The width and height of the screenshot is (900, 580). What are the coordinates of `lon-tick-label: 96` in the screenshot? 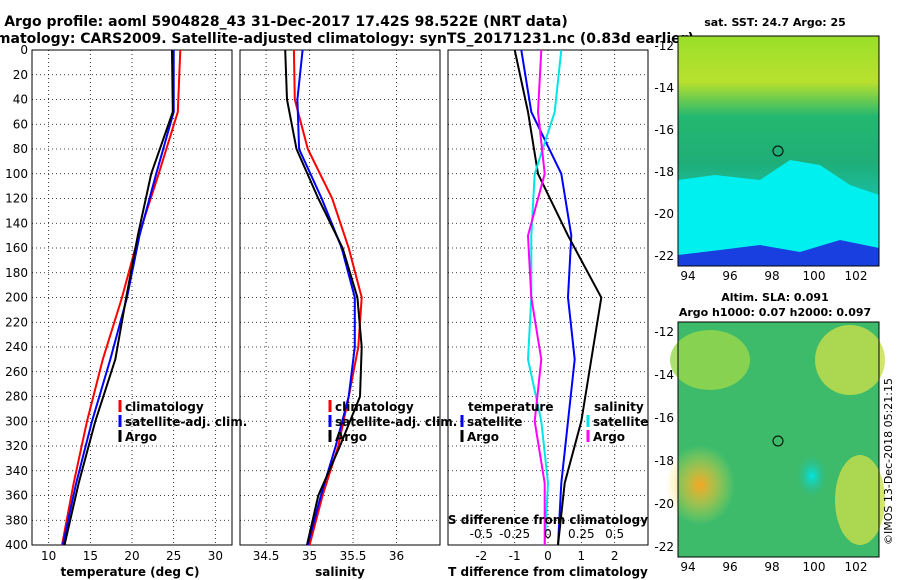 It's located at (729, 567).